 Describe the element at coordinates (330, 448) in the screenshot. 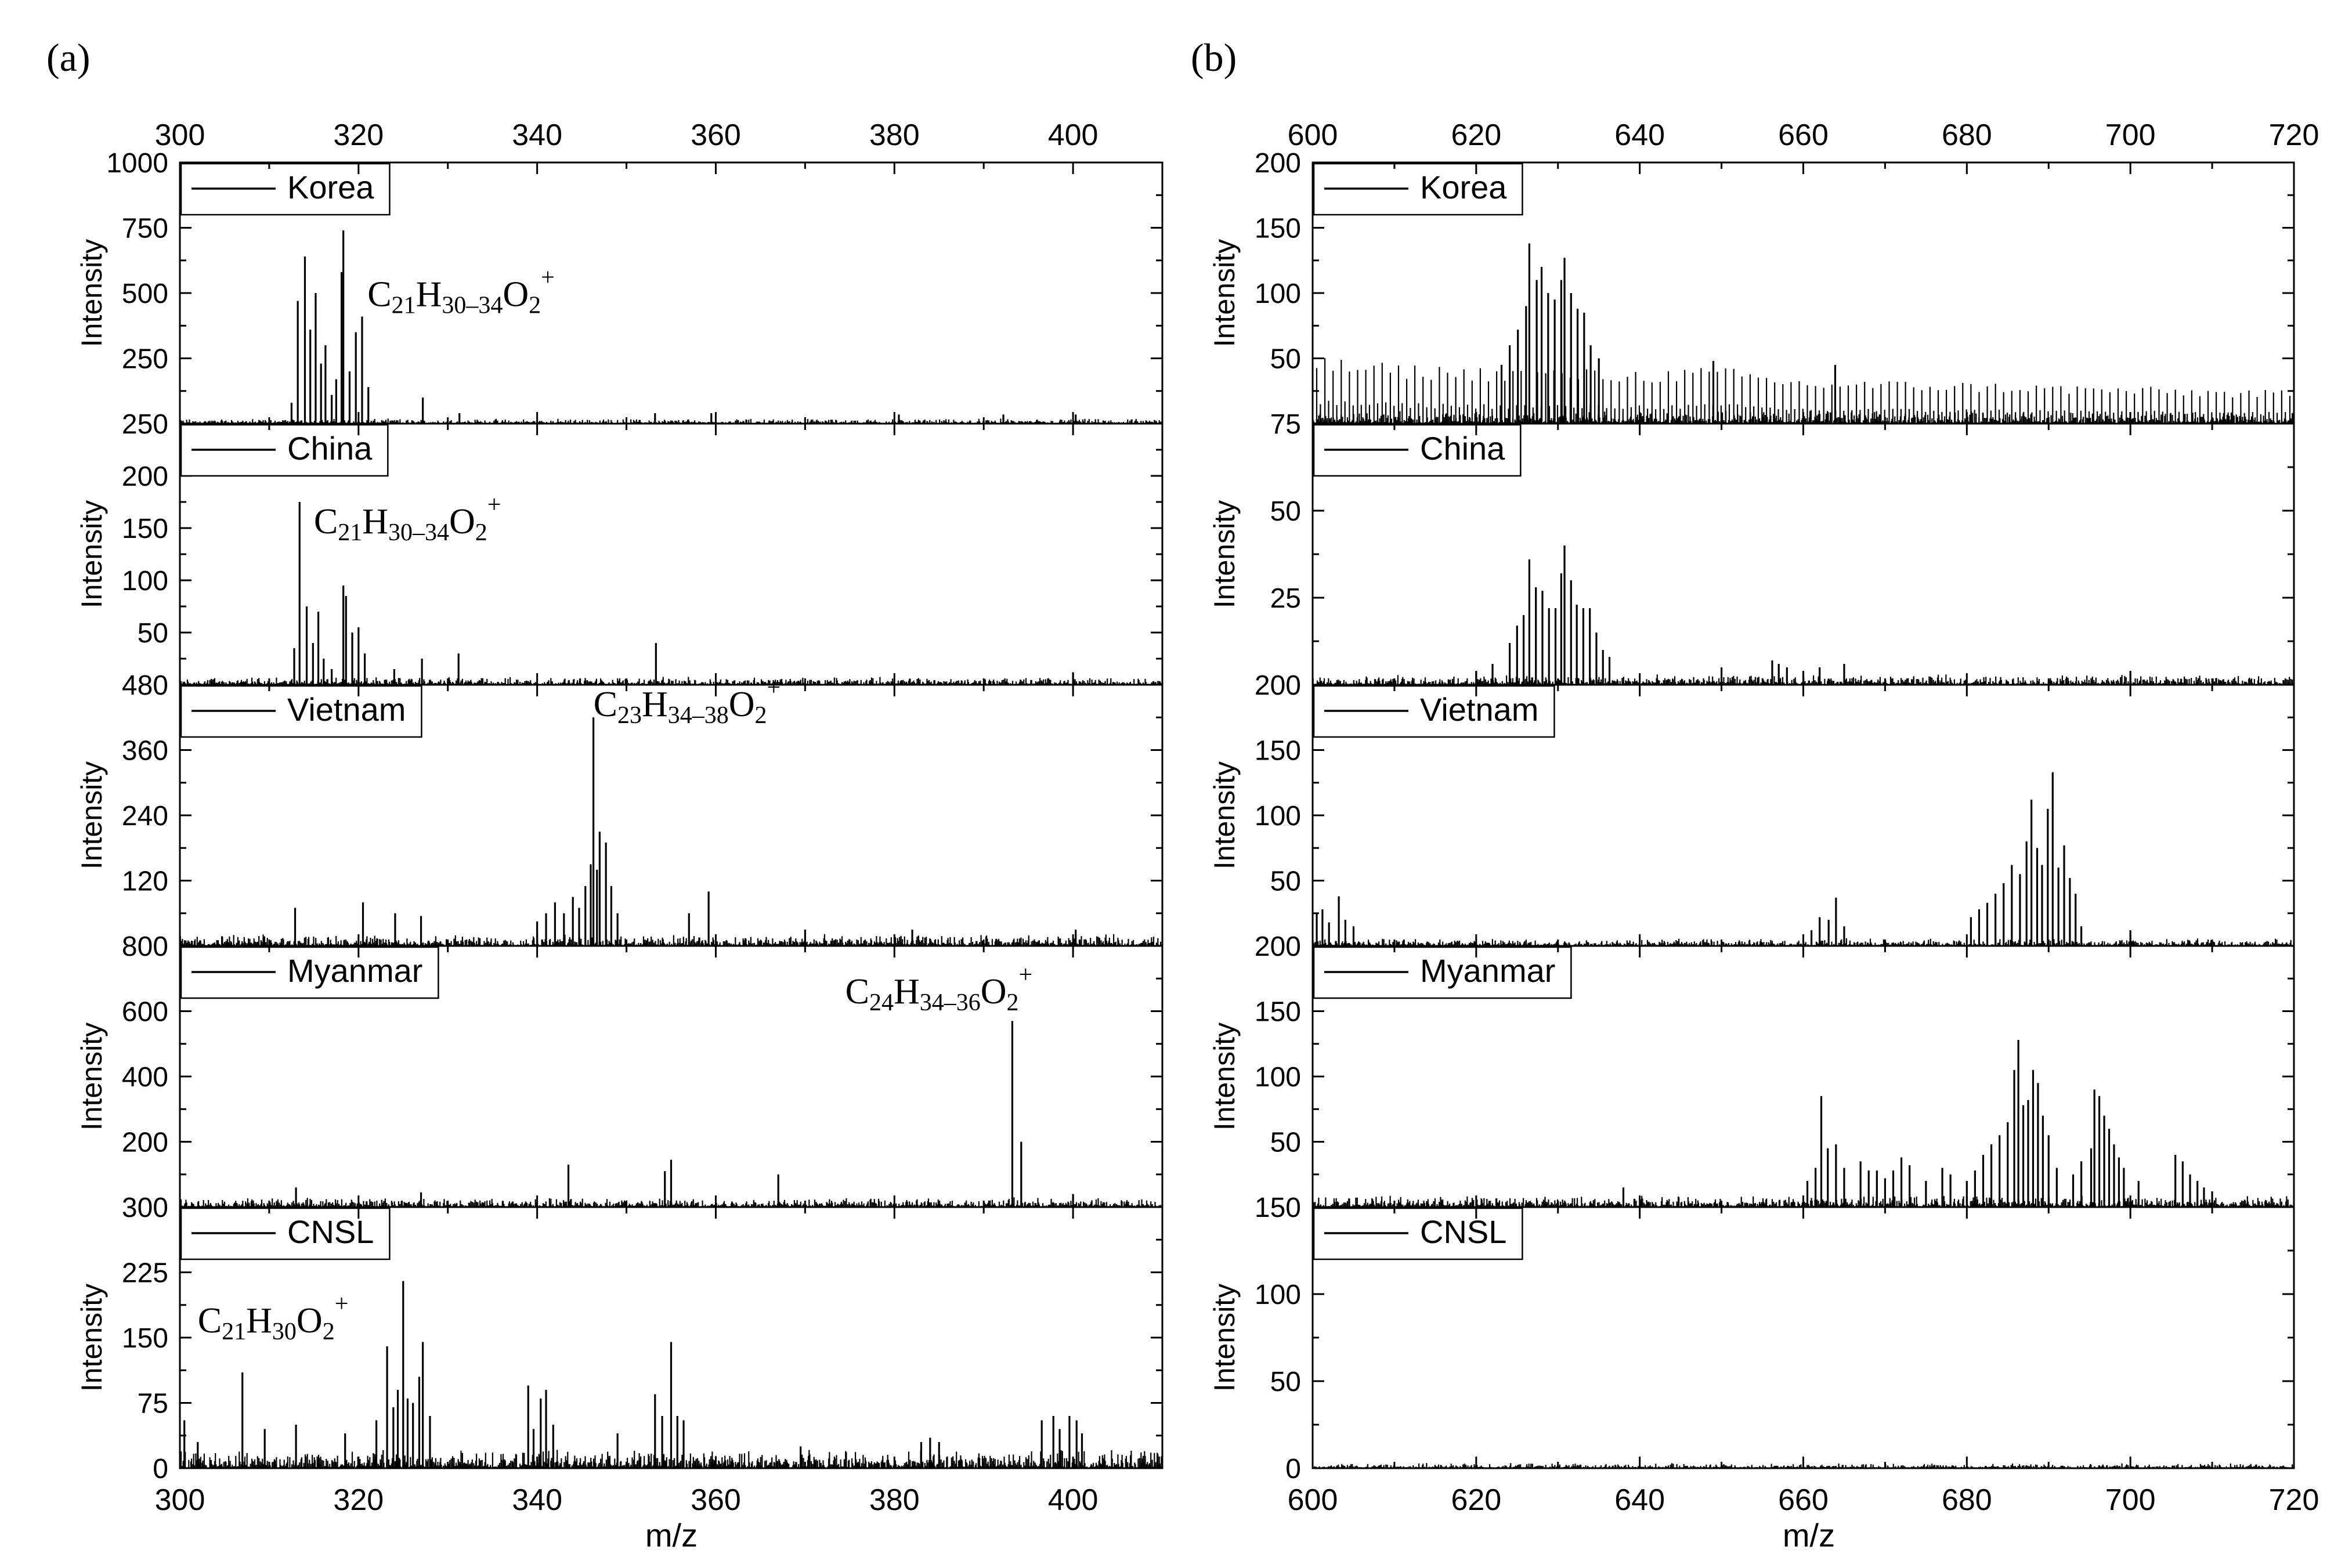

I see `legend-label: China` at that location.